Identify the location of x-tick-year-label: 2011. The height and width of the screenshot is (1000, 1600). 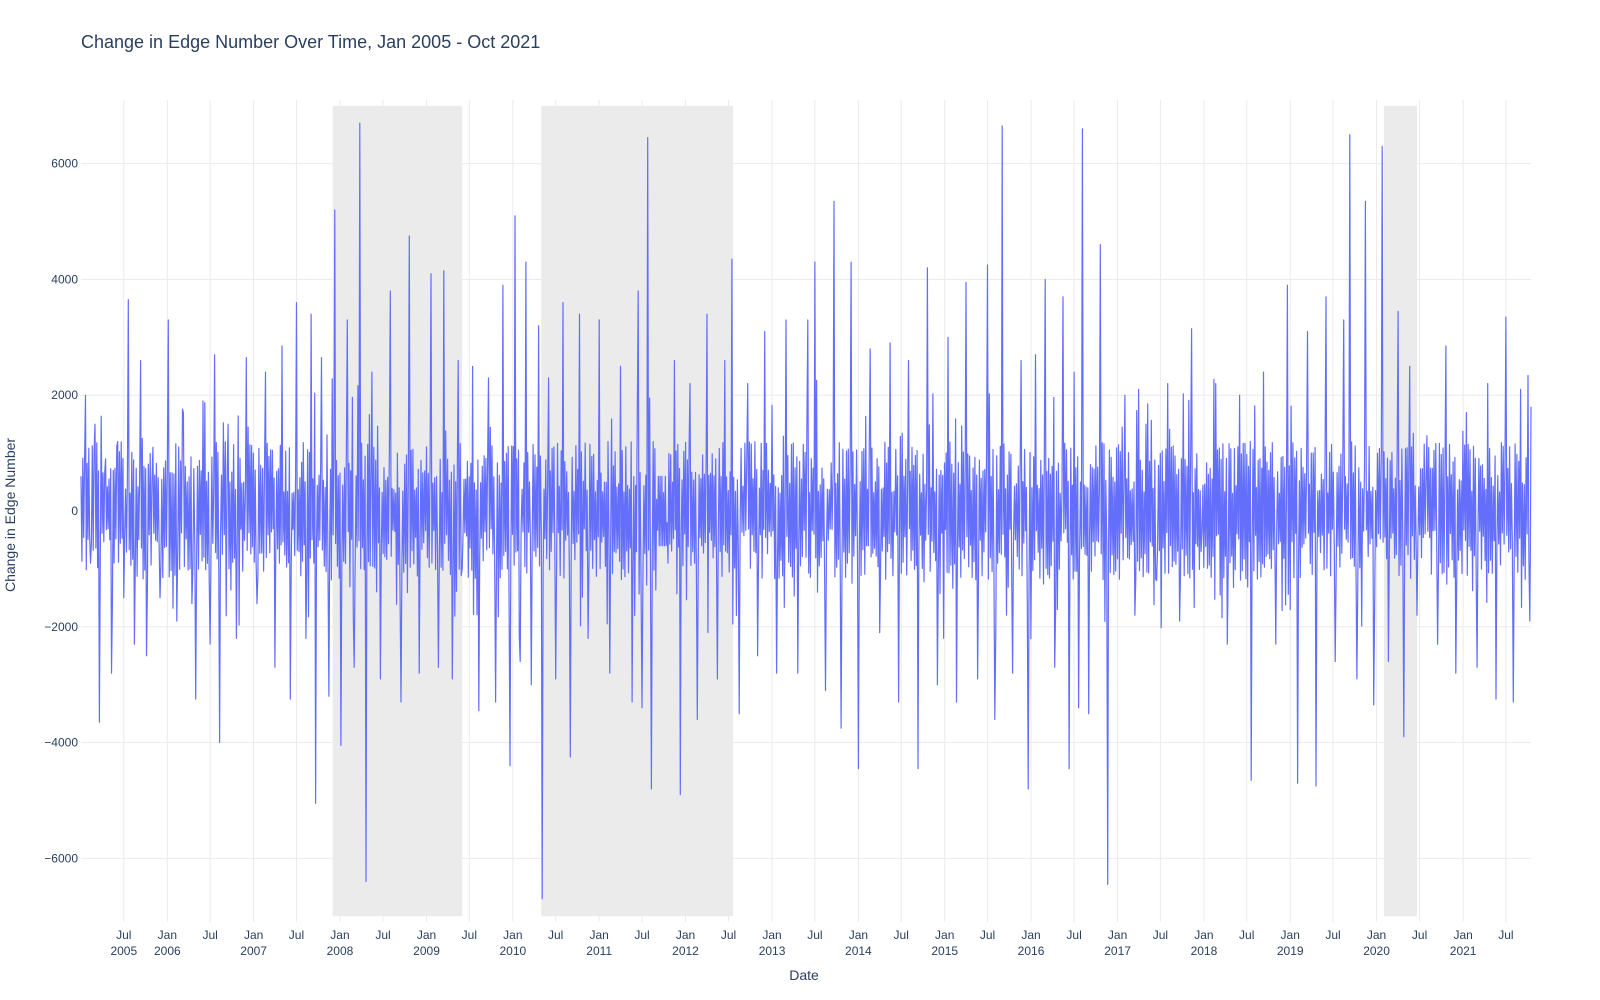
(599, 951).